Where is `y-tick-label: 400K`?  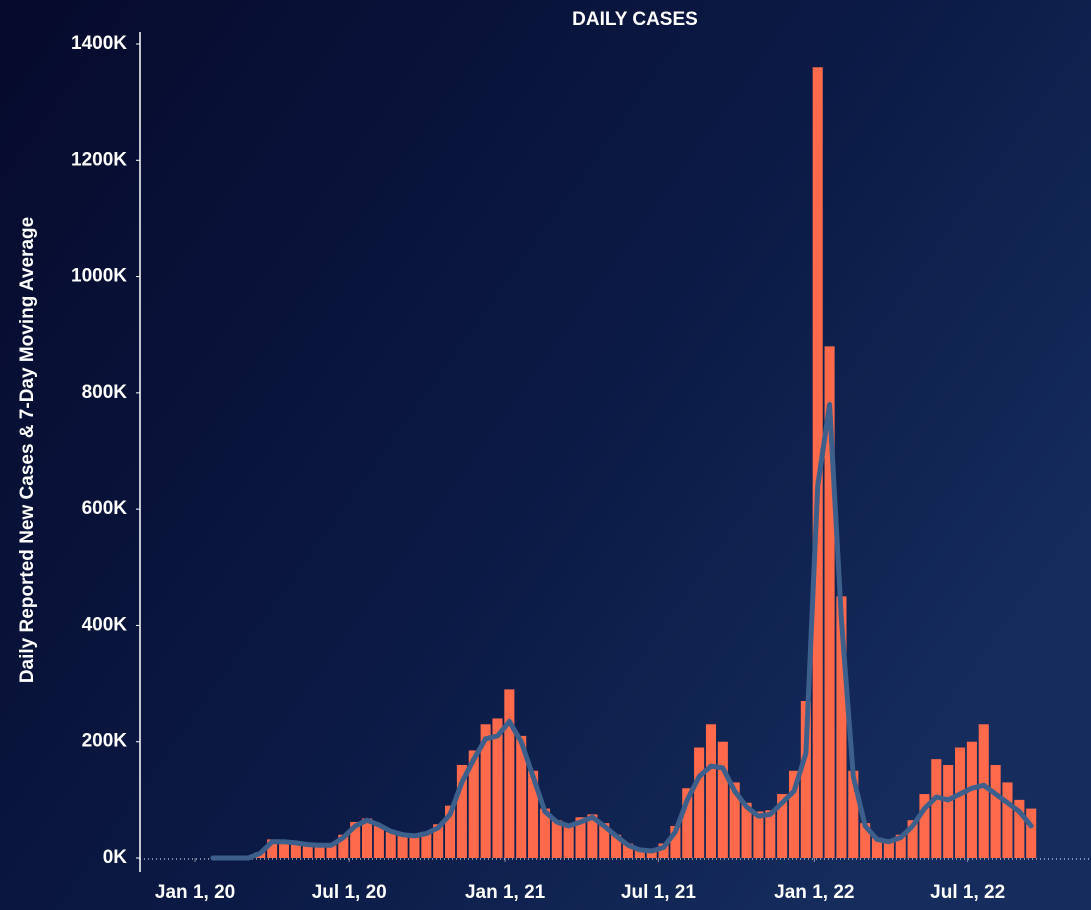 y-tick-label: 400K is located at coordinates (105, 624).